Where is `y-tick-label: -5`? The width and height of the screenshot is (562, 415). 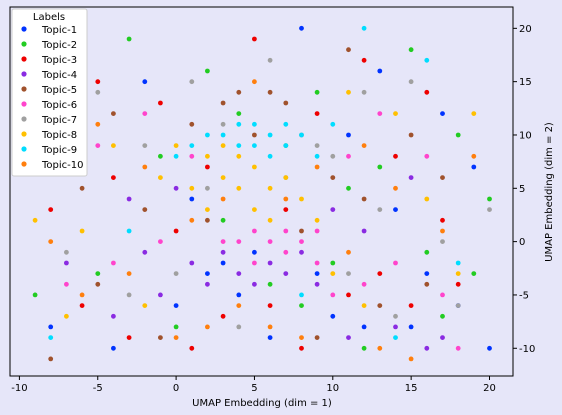 y-tick-label: -5 is located at coordinates (524, 295).